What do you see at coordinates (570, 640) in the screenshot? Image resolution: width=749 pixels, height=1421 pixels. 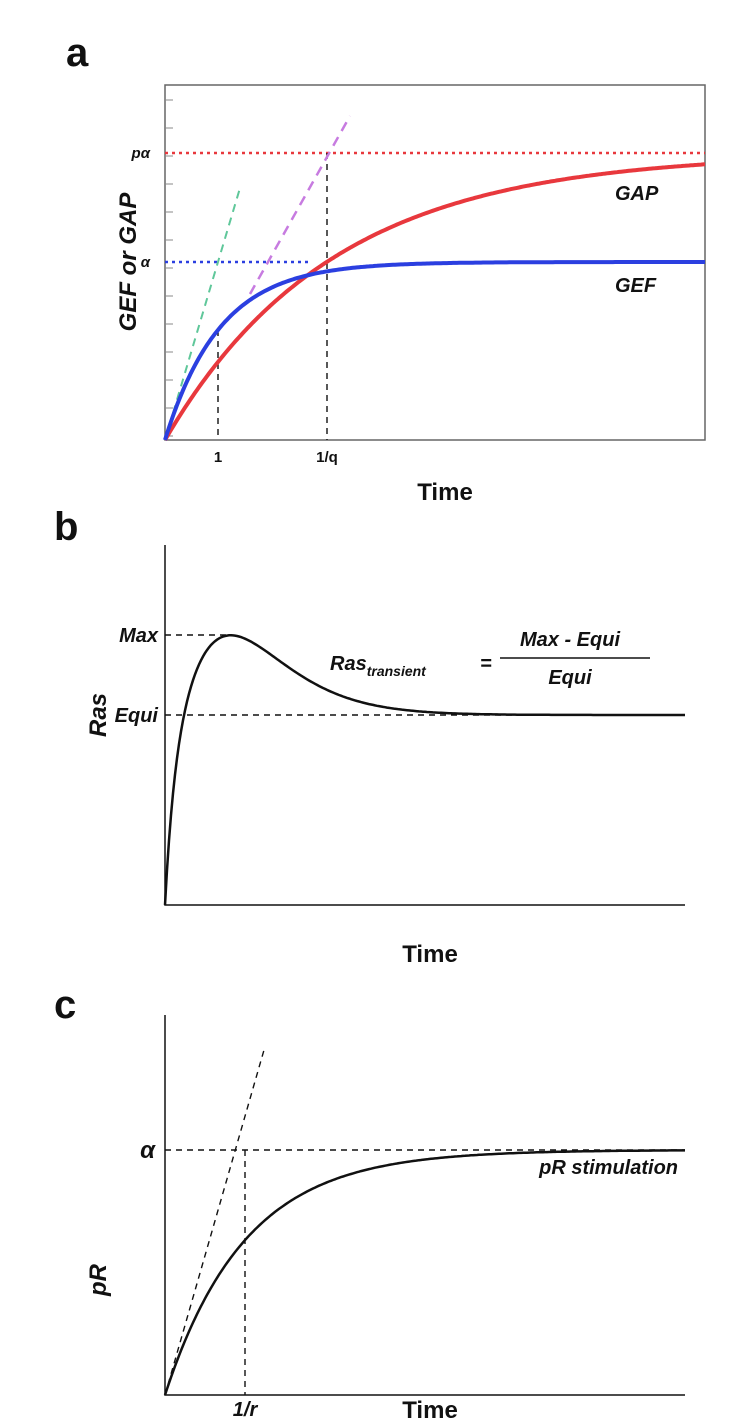 I see `formula-numerator: Max - Equi` at bounding box center [570, 640].